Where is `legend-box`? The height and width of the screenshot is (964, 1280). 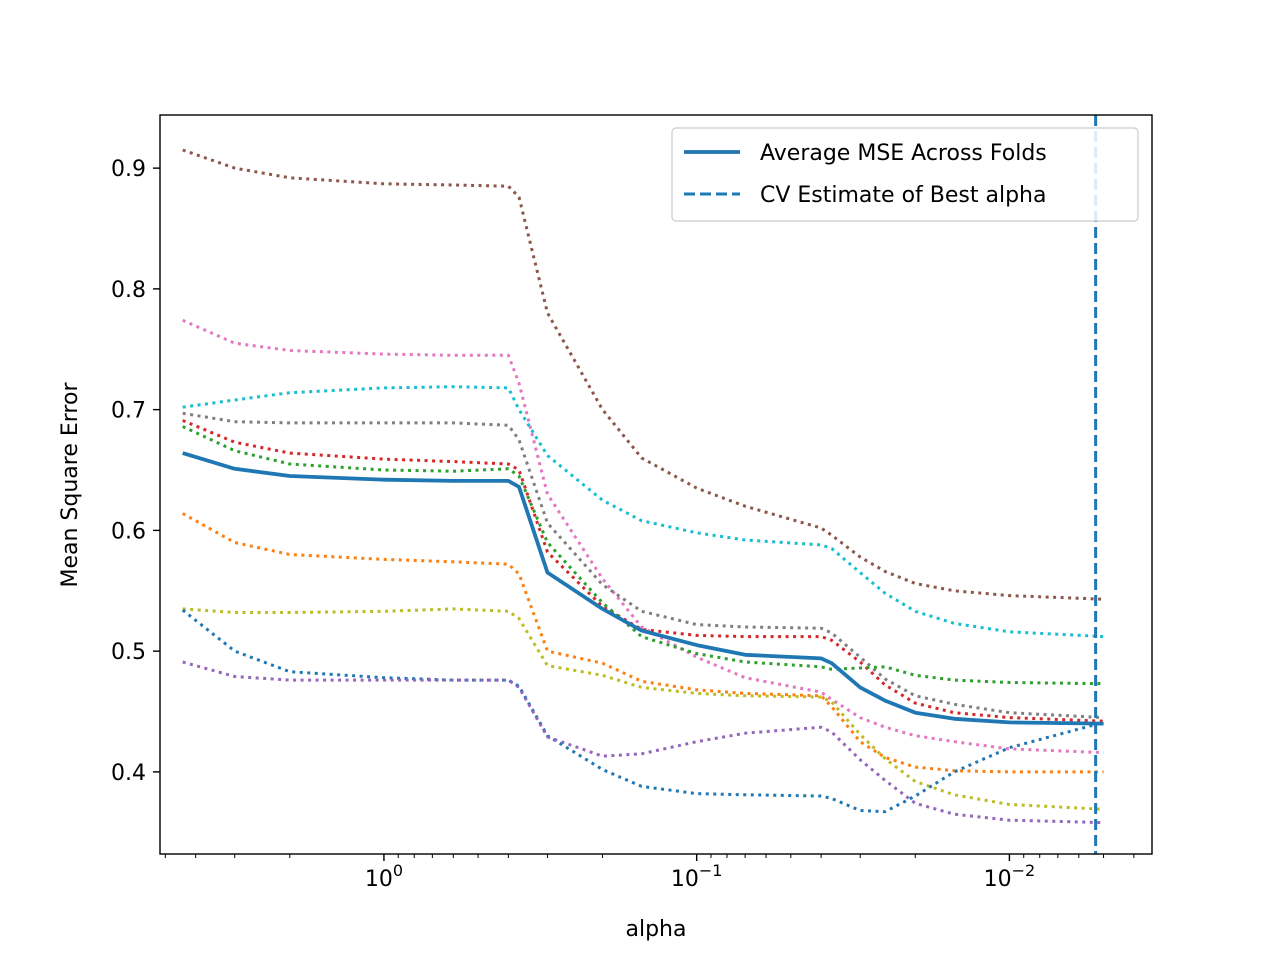
legend-box is located at coordinates (905, 174).